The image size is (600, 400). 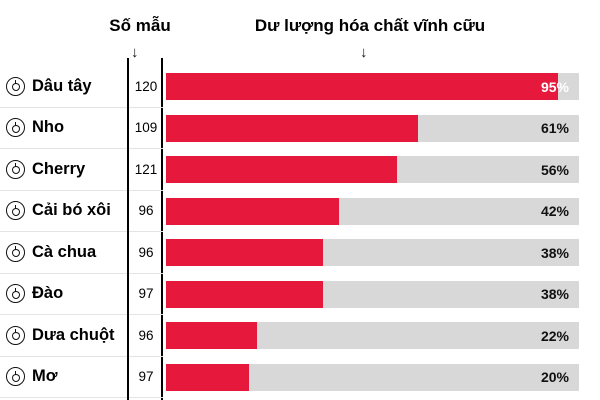 What do you see at coordinates (48, 293) in the screenshot?
I see `category-label: Đào` at bounding box center [48, 293].